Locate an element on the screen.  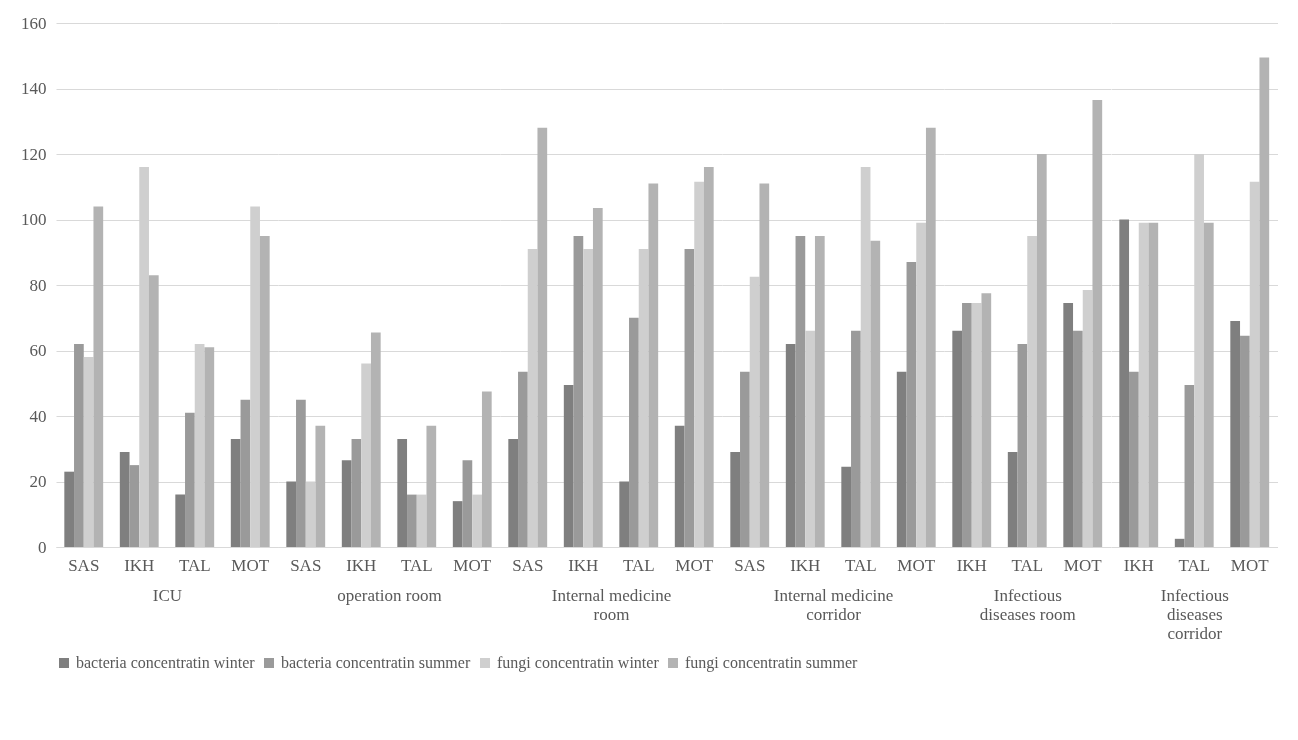
legend-label: fungi concentratin summer is located at coordinates (772, 663).